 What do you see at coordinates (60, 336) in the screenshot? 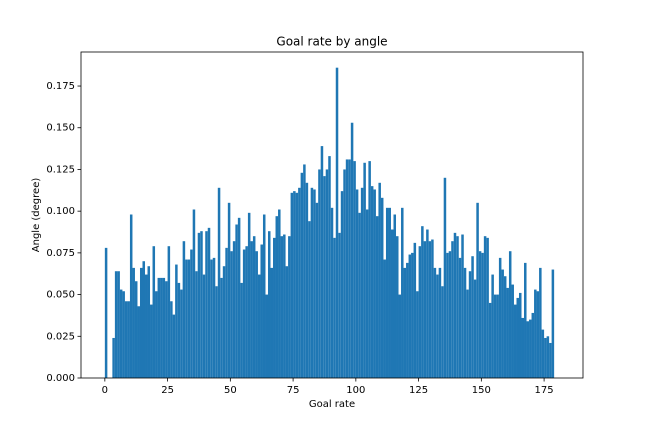
I see `y-tick-label: 0.025` at bounding box center [60, 336].